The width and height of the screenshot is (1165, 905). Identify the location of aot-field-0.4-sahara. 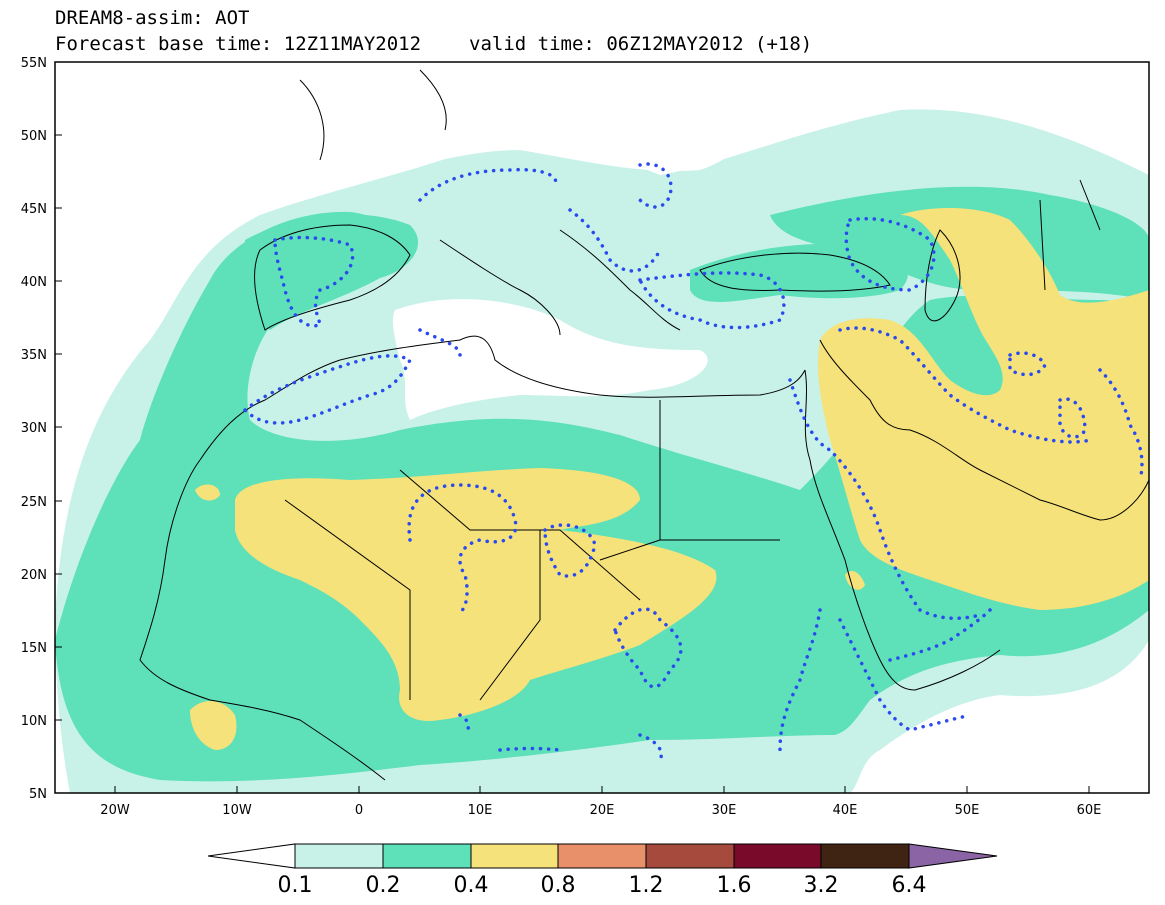
(476, 594).